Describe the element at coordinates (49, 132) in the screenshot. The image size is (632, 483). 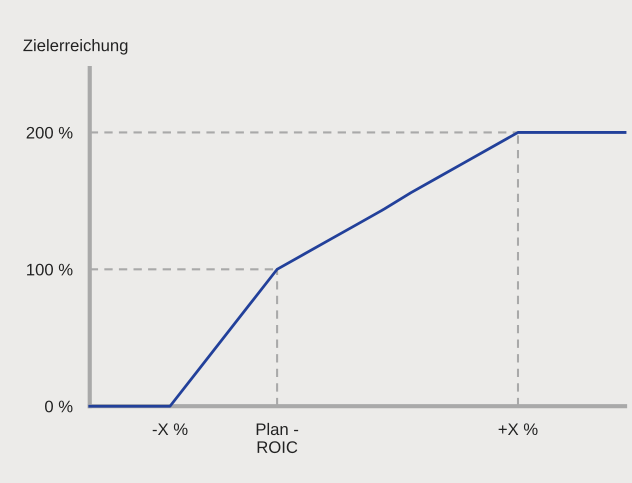
I see `y-tick-label: 200 %` at that location.